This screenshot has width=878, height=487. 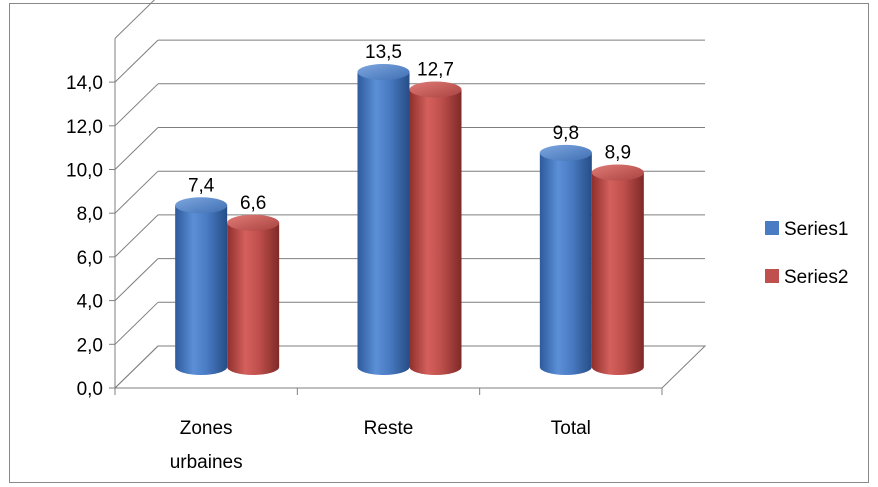 I want to click on legend-label-series1: Series1, so click(x=816, y=229).